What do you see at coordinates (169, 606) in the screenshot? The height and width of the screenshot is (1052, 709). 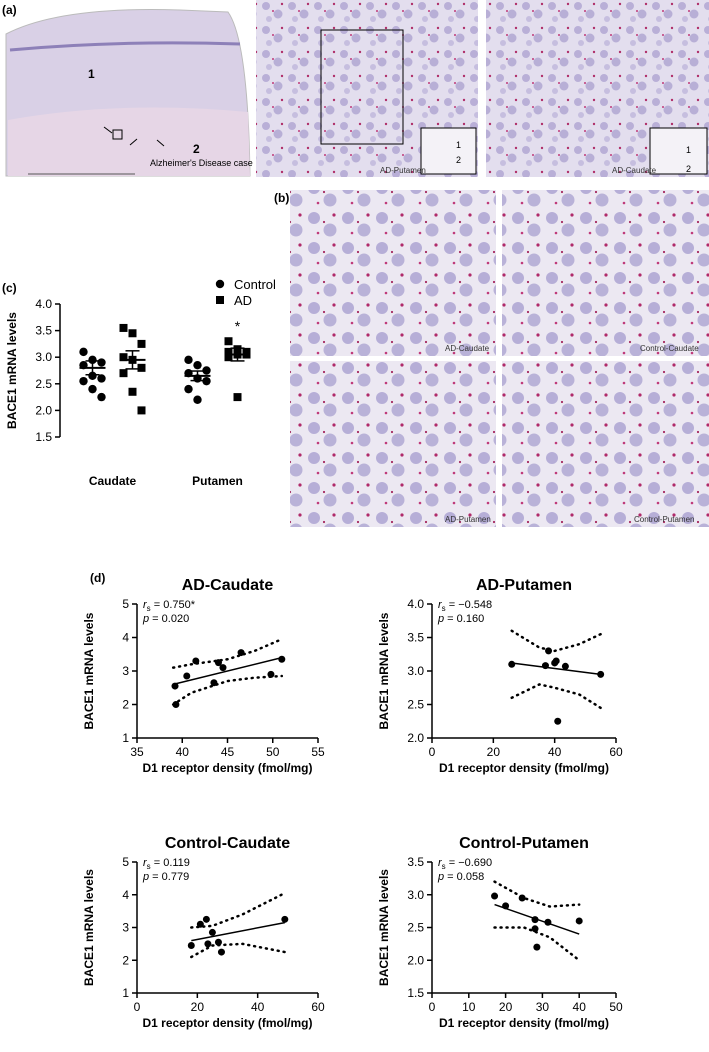 I see `stat-text: rs = 0.750*` at bounding box center [169, 606].